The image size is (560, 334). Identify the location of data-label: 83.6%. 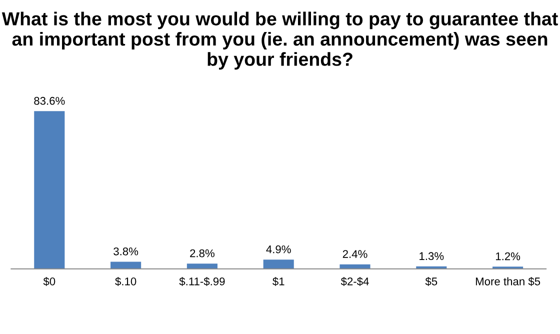
(49, 100).